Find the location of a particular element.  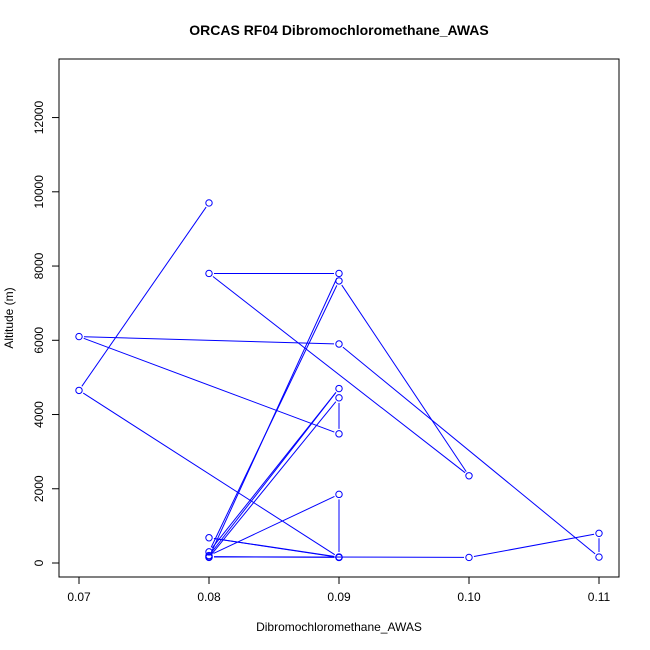

y-tick-label: 6000 is located at coordinates (39, 340).